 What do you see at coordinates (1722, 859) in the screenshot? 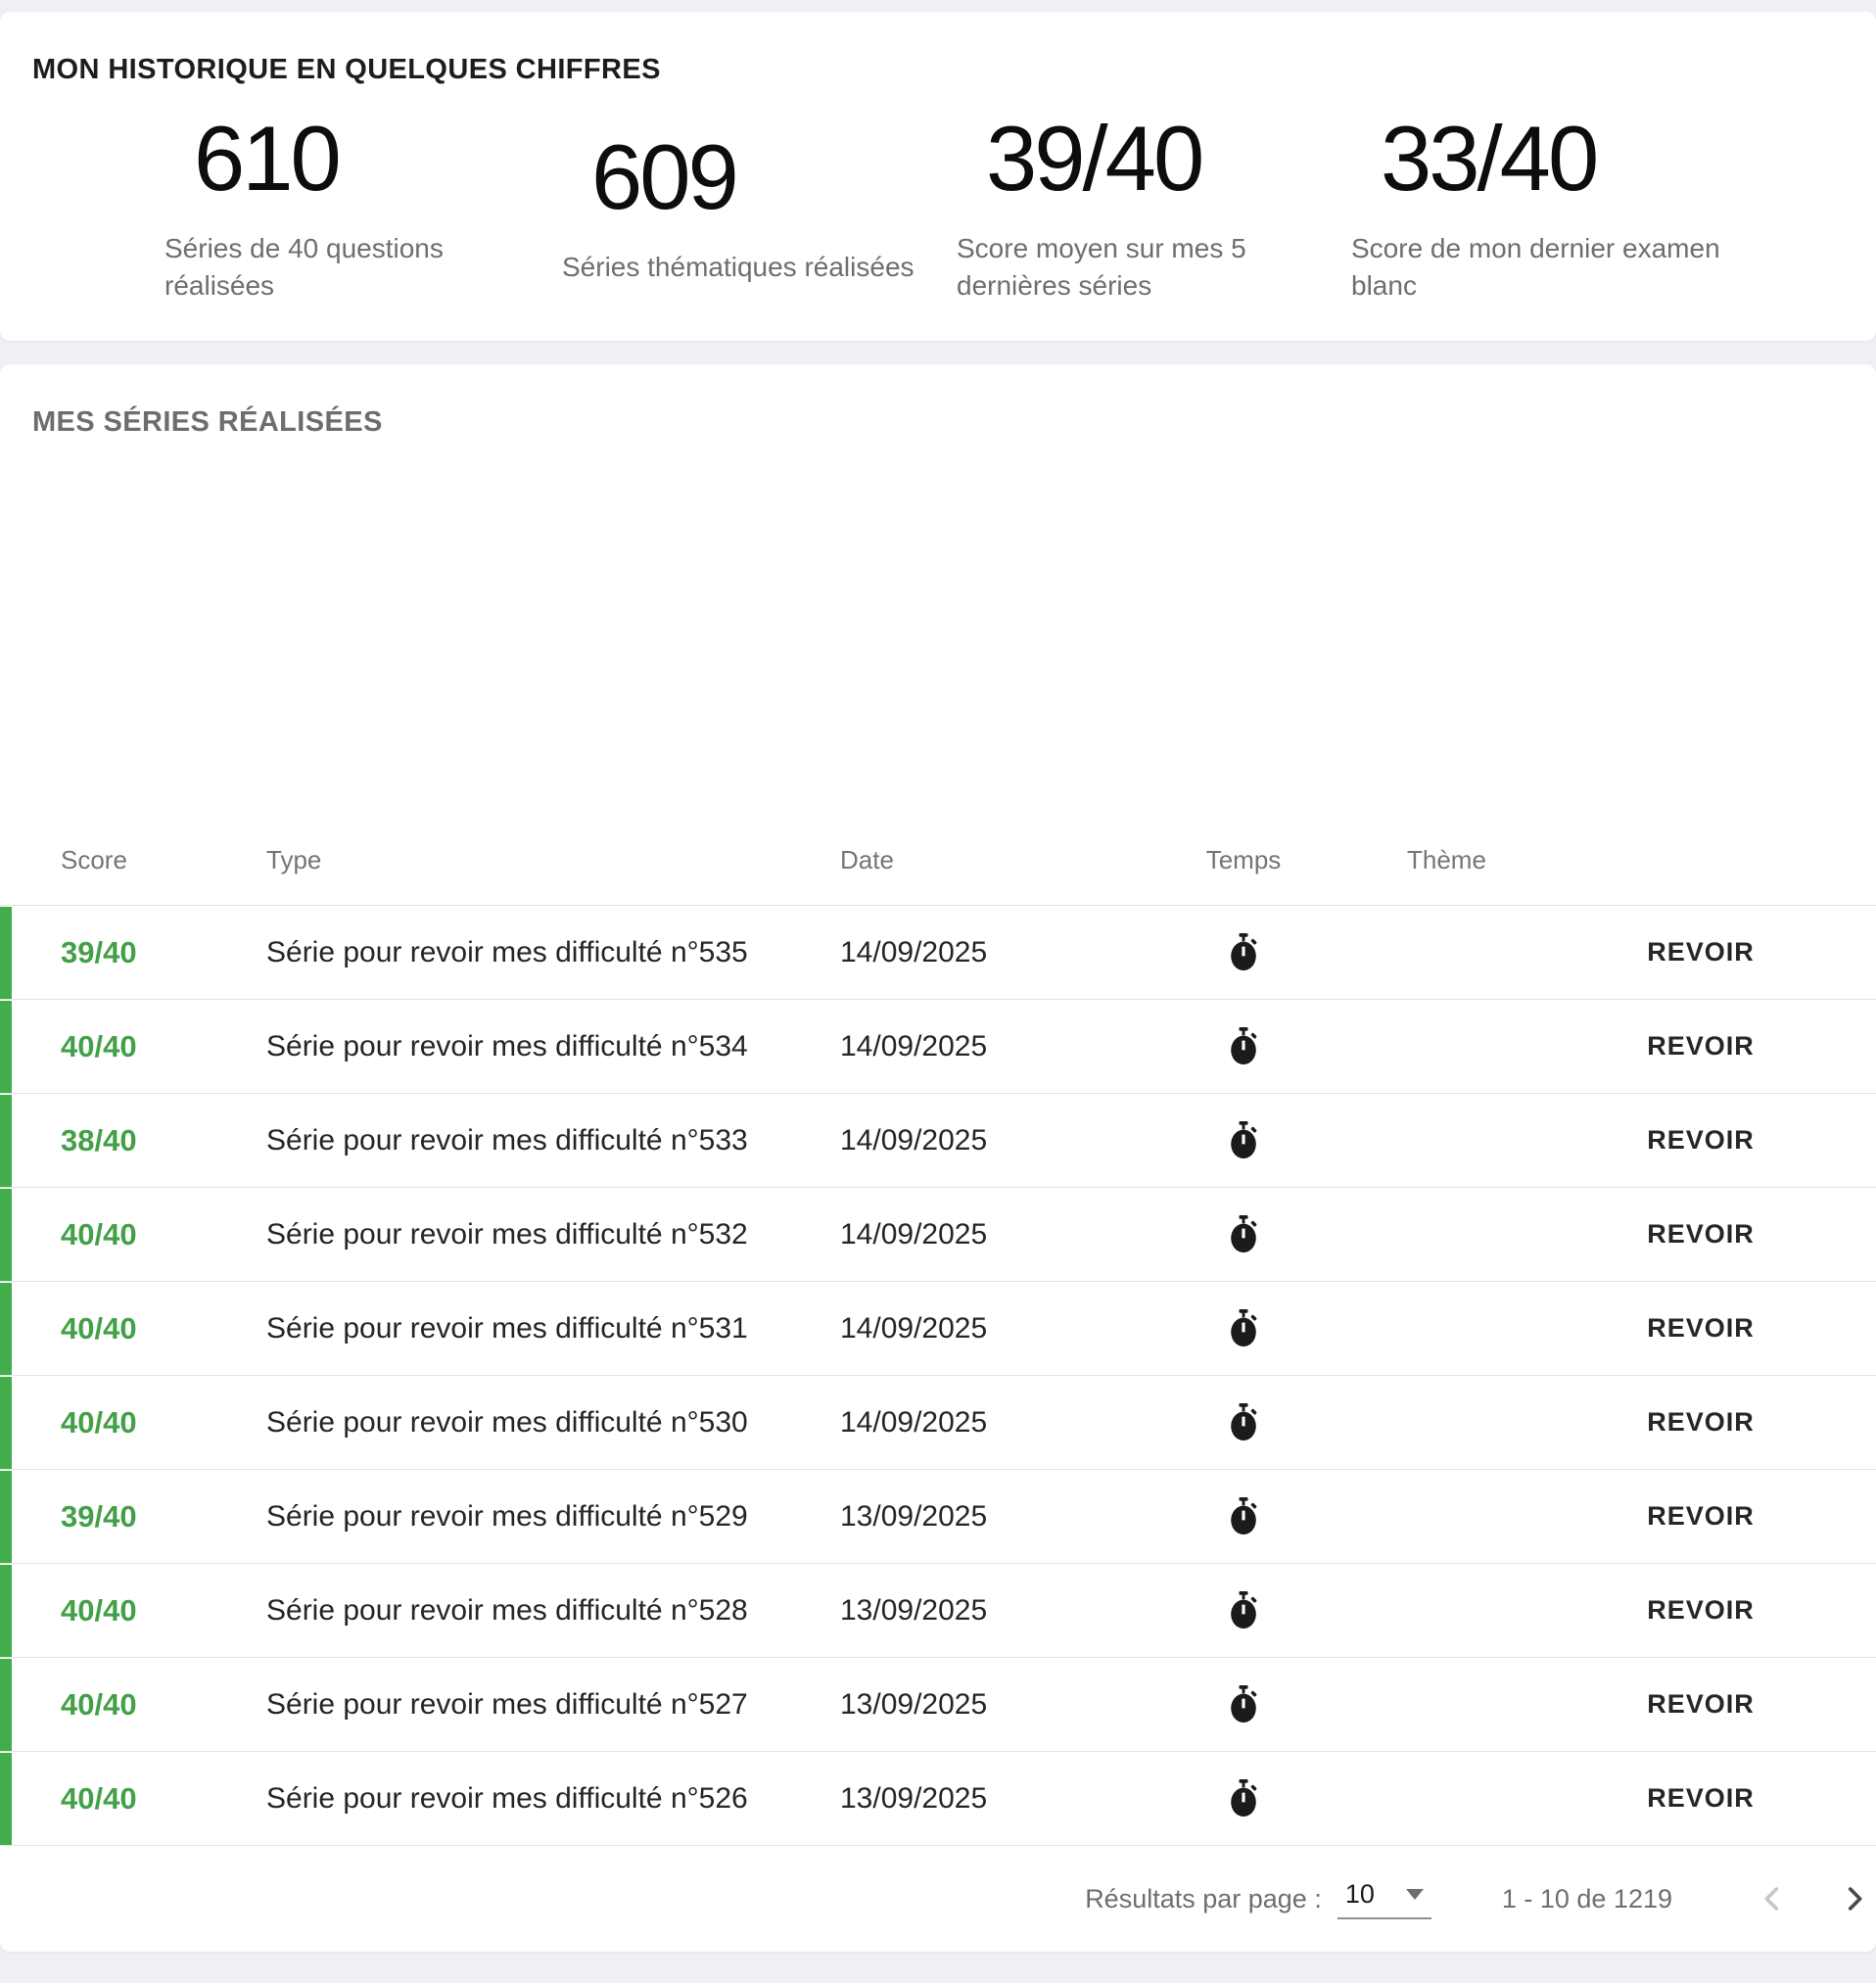
I see `column-header-action` at bounding box center [1722, 859].